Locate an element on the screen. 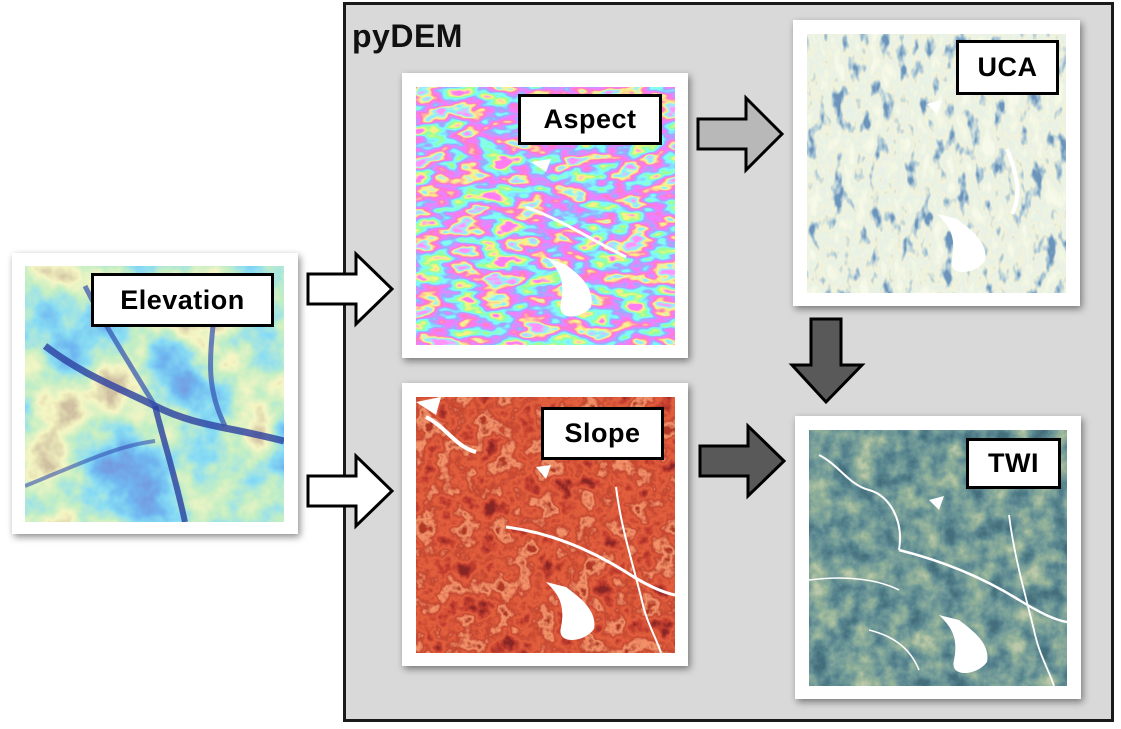  slope-label: Slope is located at coordinates (602, 433).